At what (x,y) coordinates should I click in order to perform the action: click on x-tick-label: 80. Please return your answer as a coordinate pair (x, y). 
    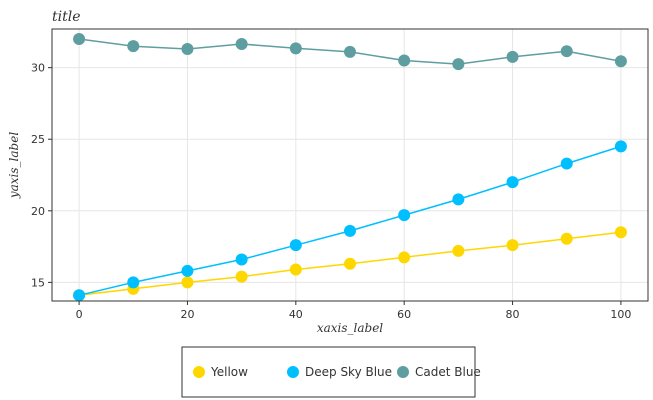
    Looking at the image, I should click on (513, 314).